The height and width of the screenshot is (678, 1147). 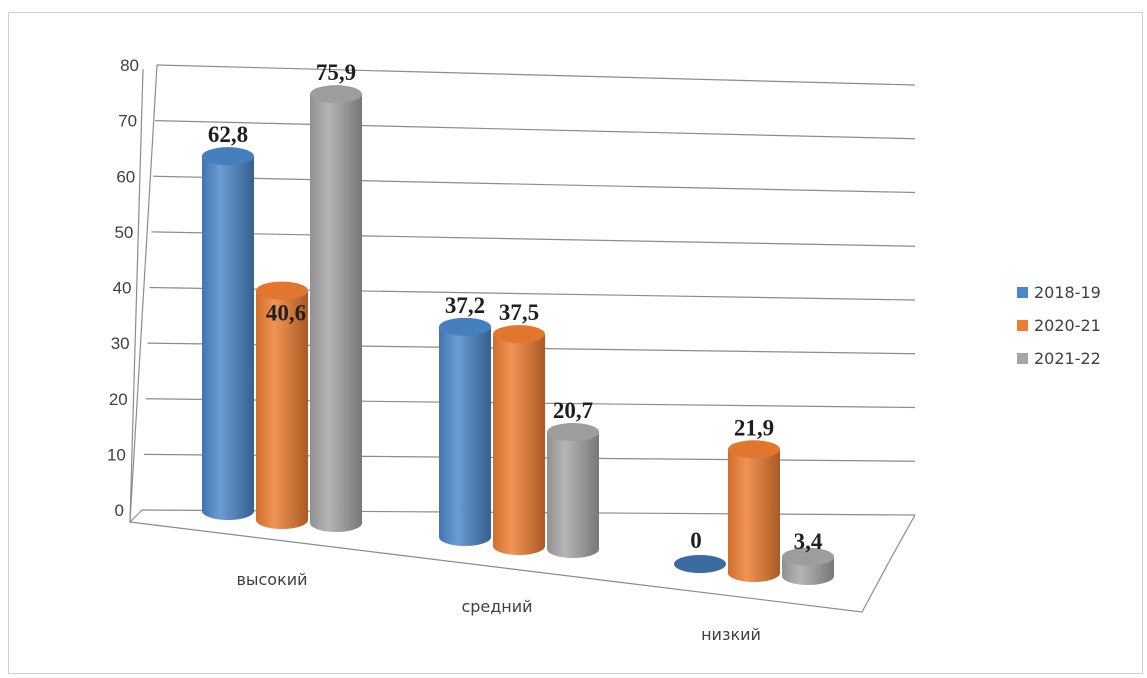 I want to click on legend-item: 2018-19, so click(x=1059, y=292).